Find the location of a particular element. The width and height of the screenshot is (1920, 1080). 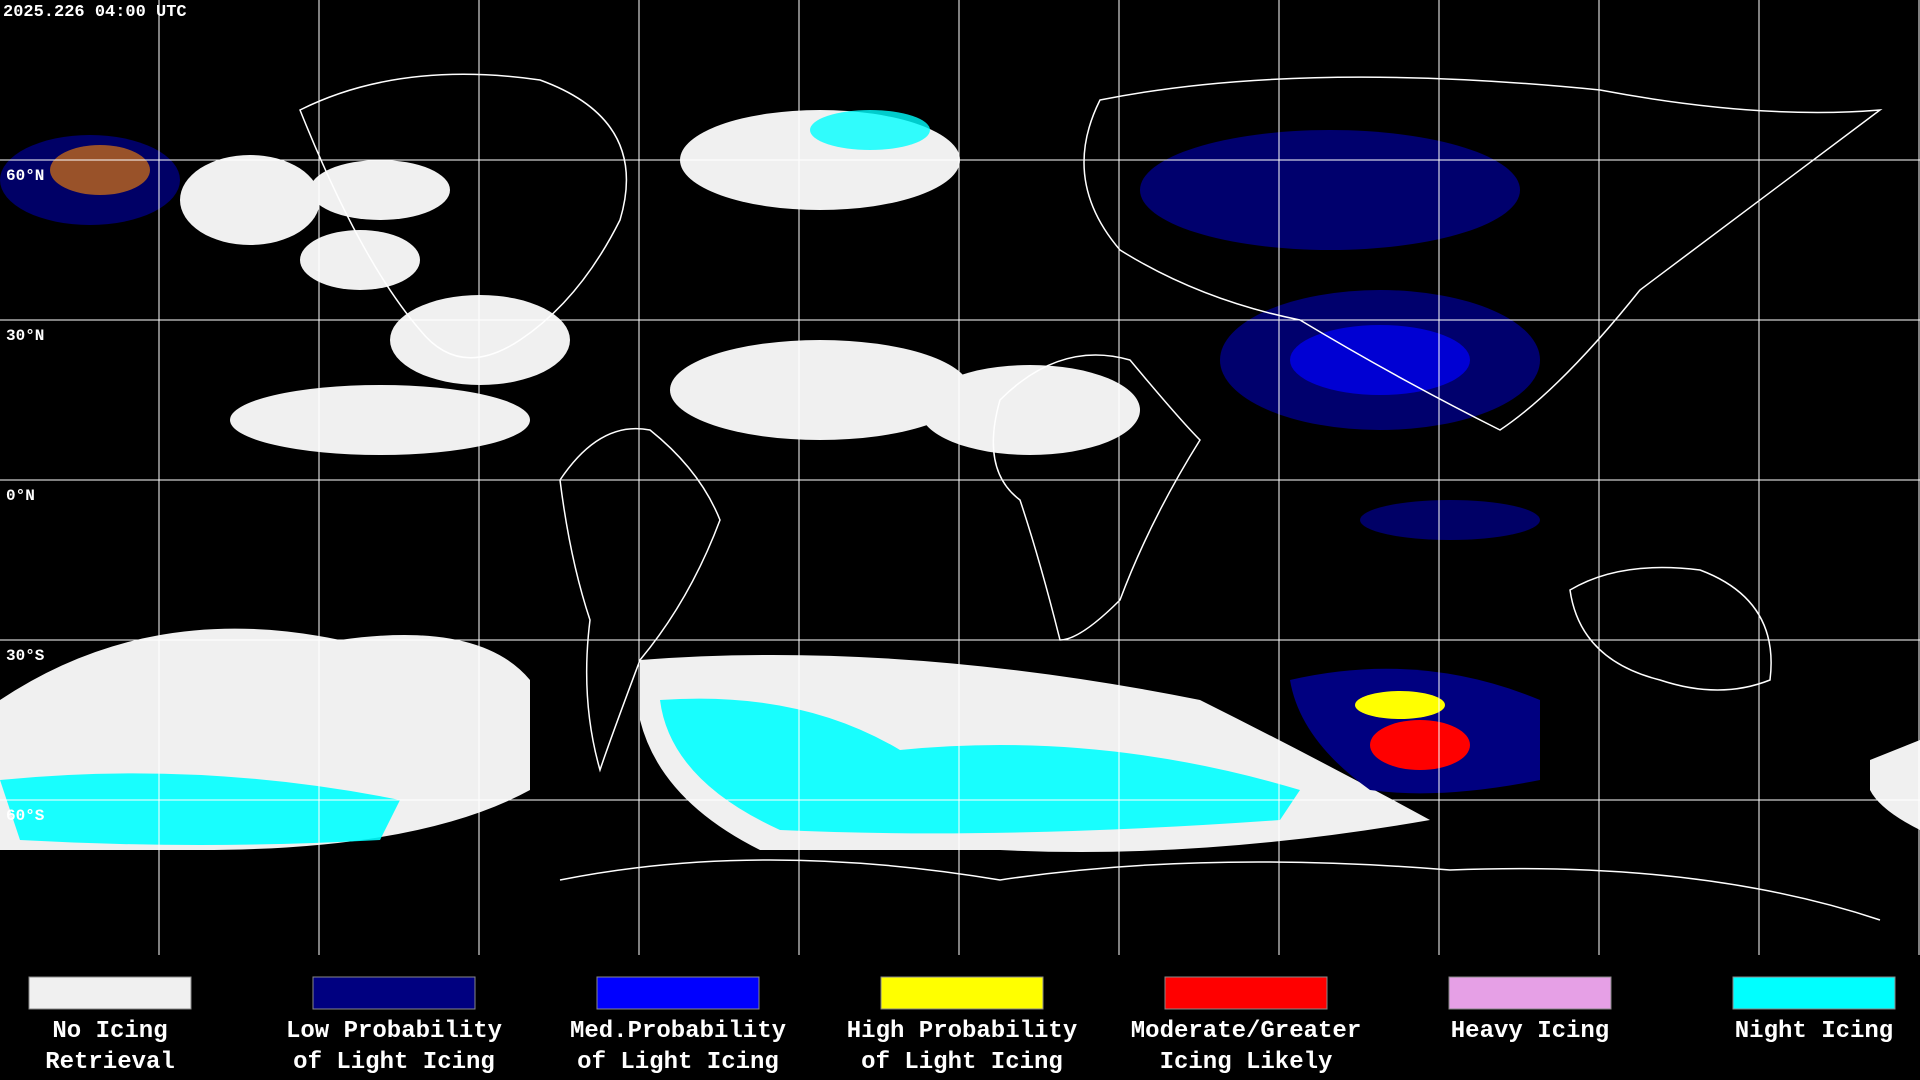

legend-label: Low Probability is located at coordinates (394, 1031).